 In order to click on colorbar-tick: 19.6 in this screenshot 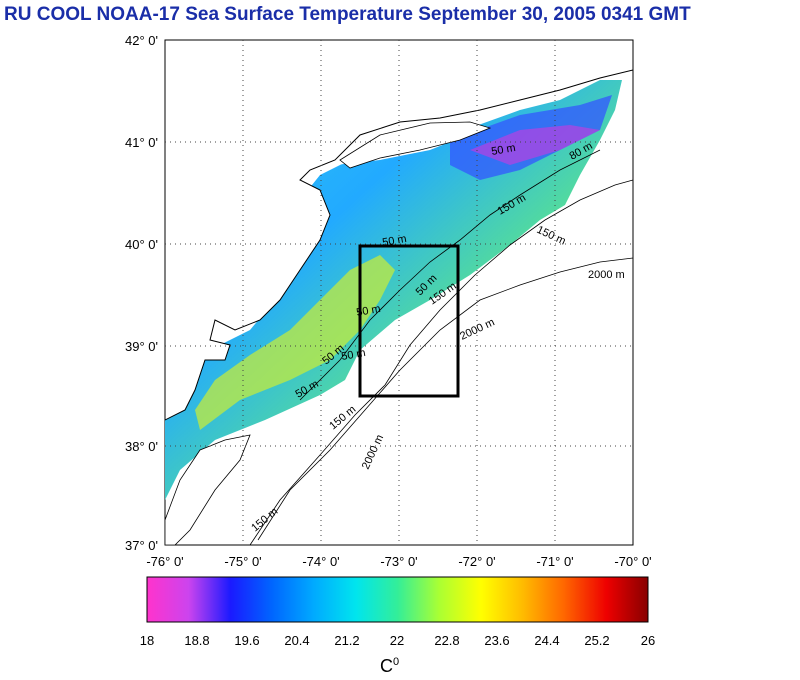, I will do `click(246, 640)`.